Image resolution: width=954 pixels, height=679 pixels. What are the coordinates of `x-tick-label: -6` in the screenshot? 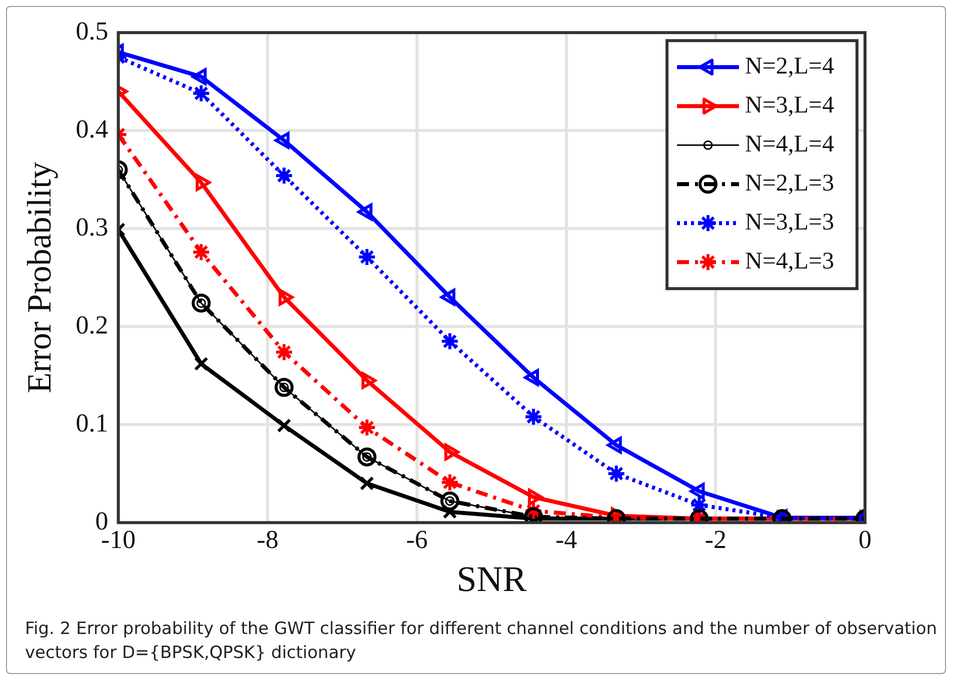 It's located at (417, 539).